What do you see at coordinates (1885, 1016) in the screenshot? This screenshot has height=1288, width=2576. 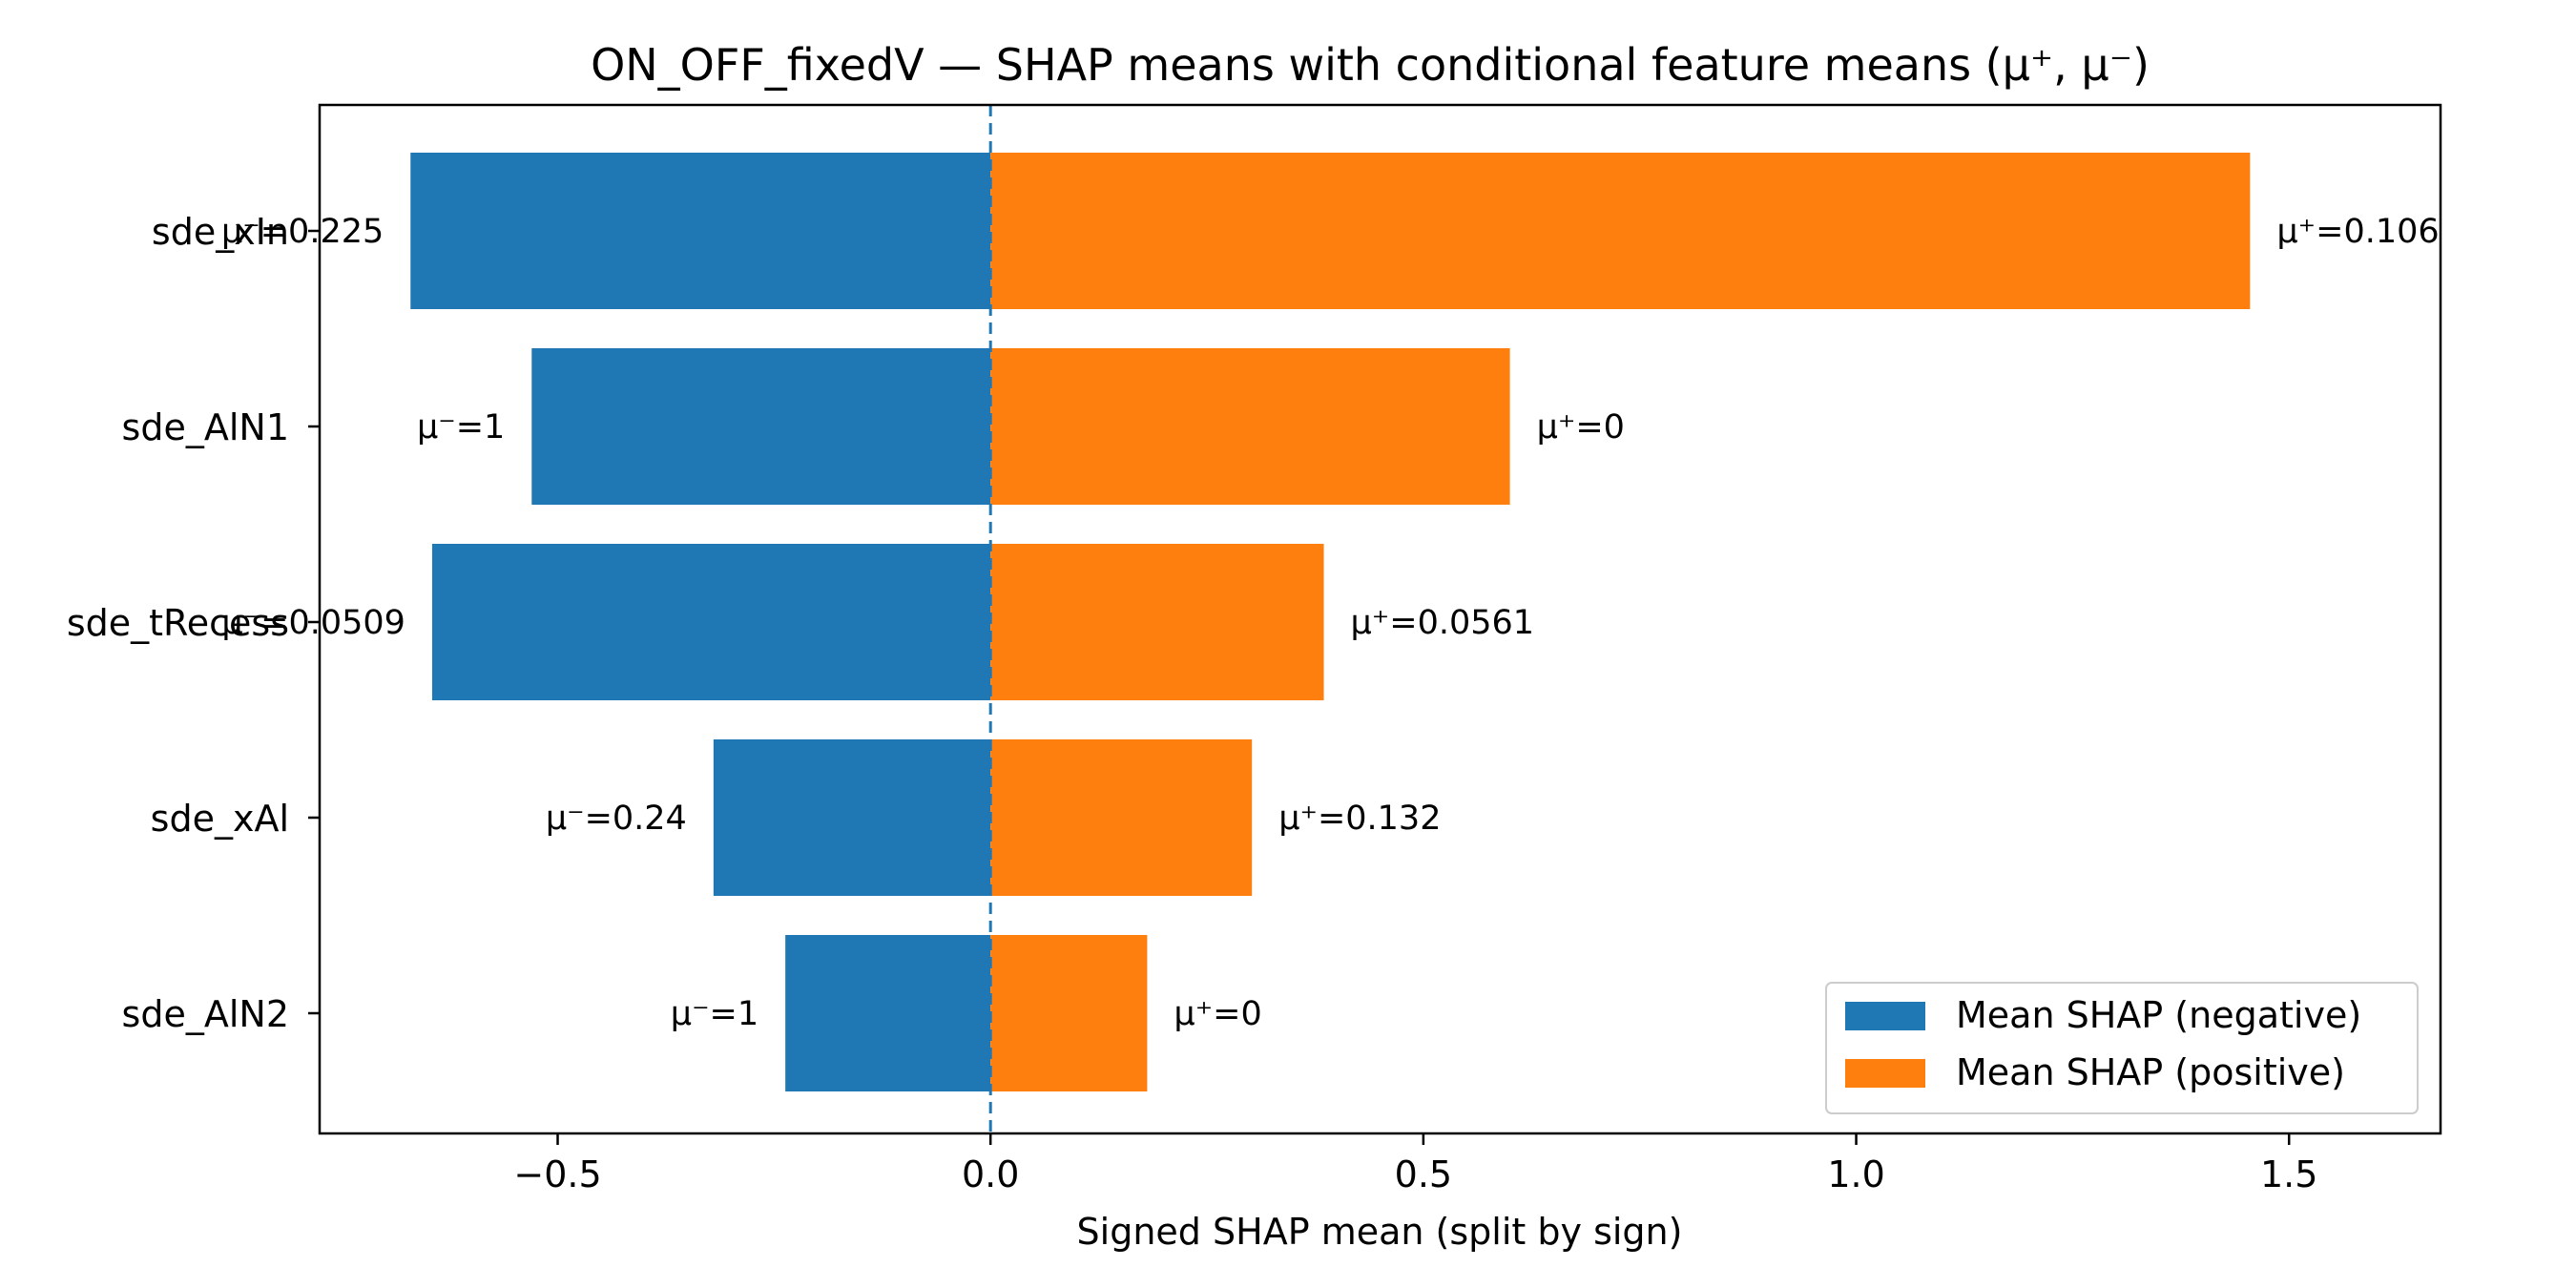 I see `legend-swatch-negative` at bounding box center [1885, 1016].